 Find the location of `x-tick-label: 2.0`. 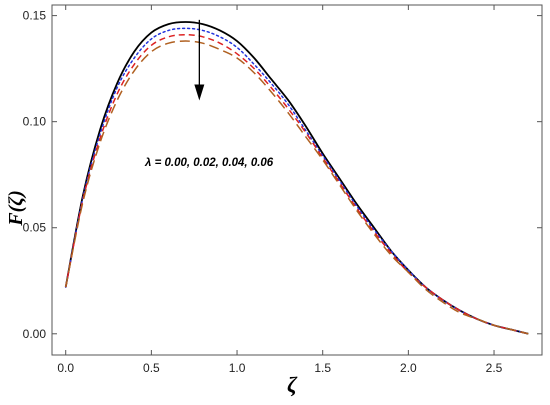

x-tick-label: 2.0 is located at coordinates (408, 368).